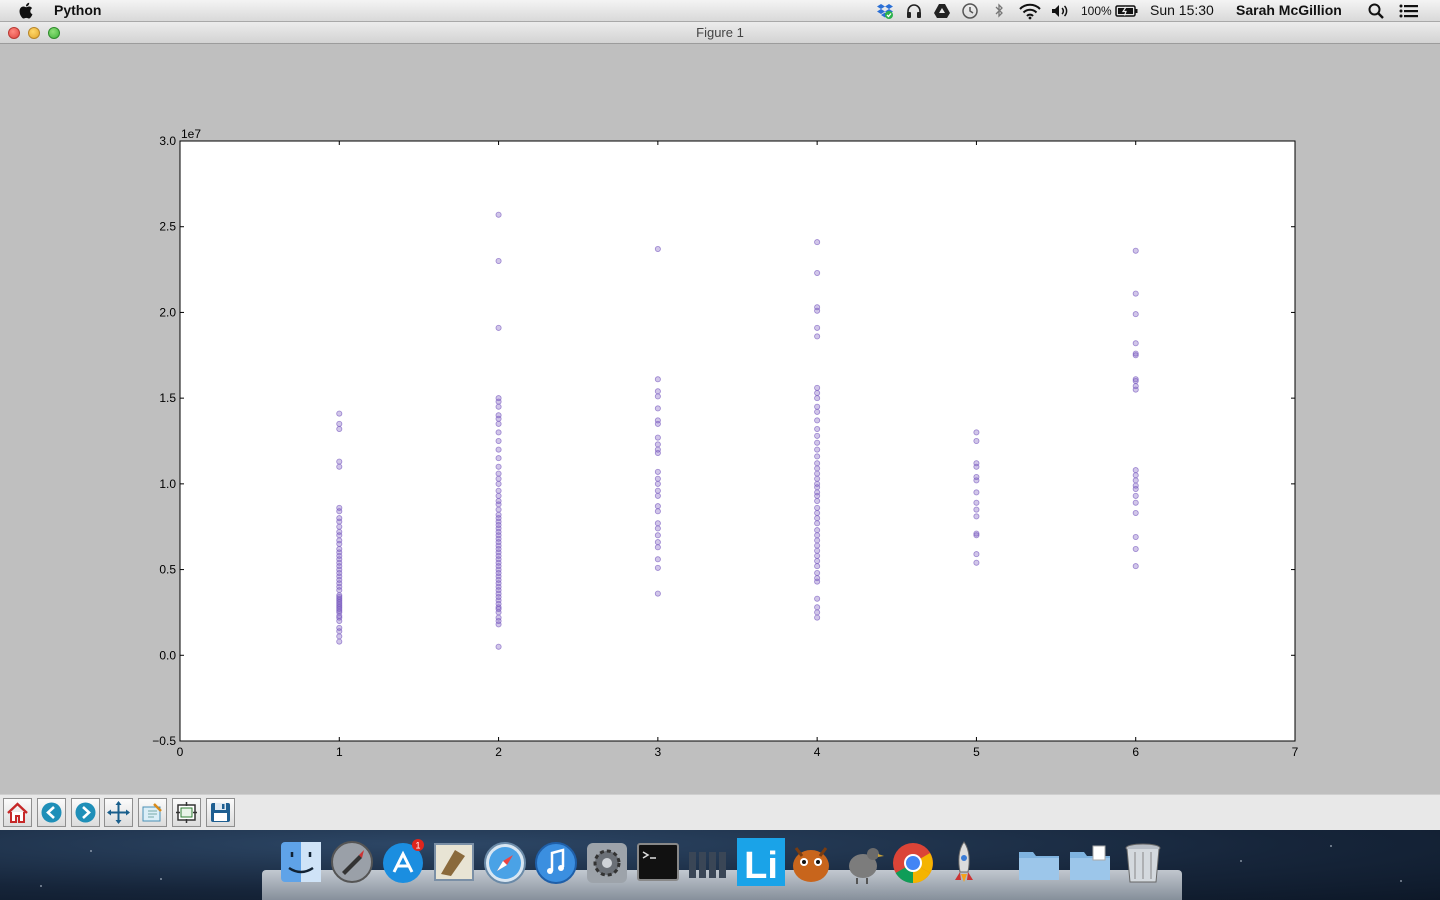  What do you see at coordinates (761, 862) in the screenshot?
I see `li-app-icon: Li` at bounding box center [761, 862].